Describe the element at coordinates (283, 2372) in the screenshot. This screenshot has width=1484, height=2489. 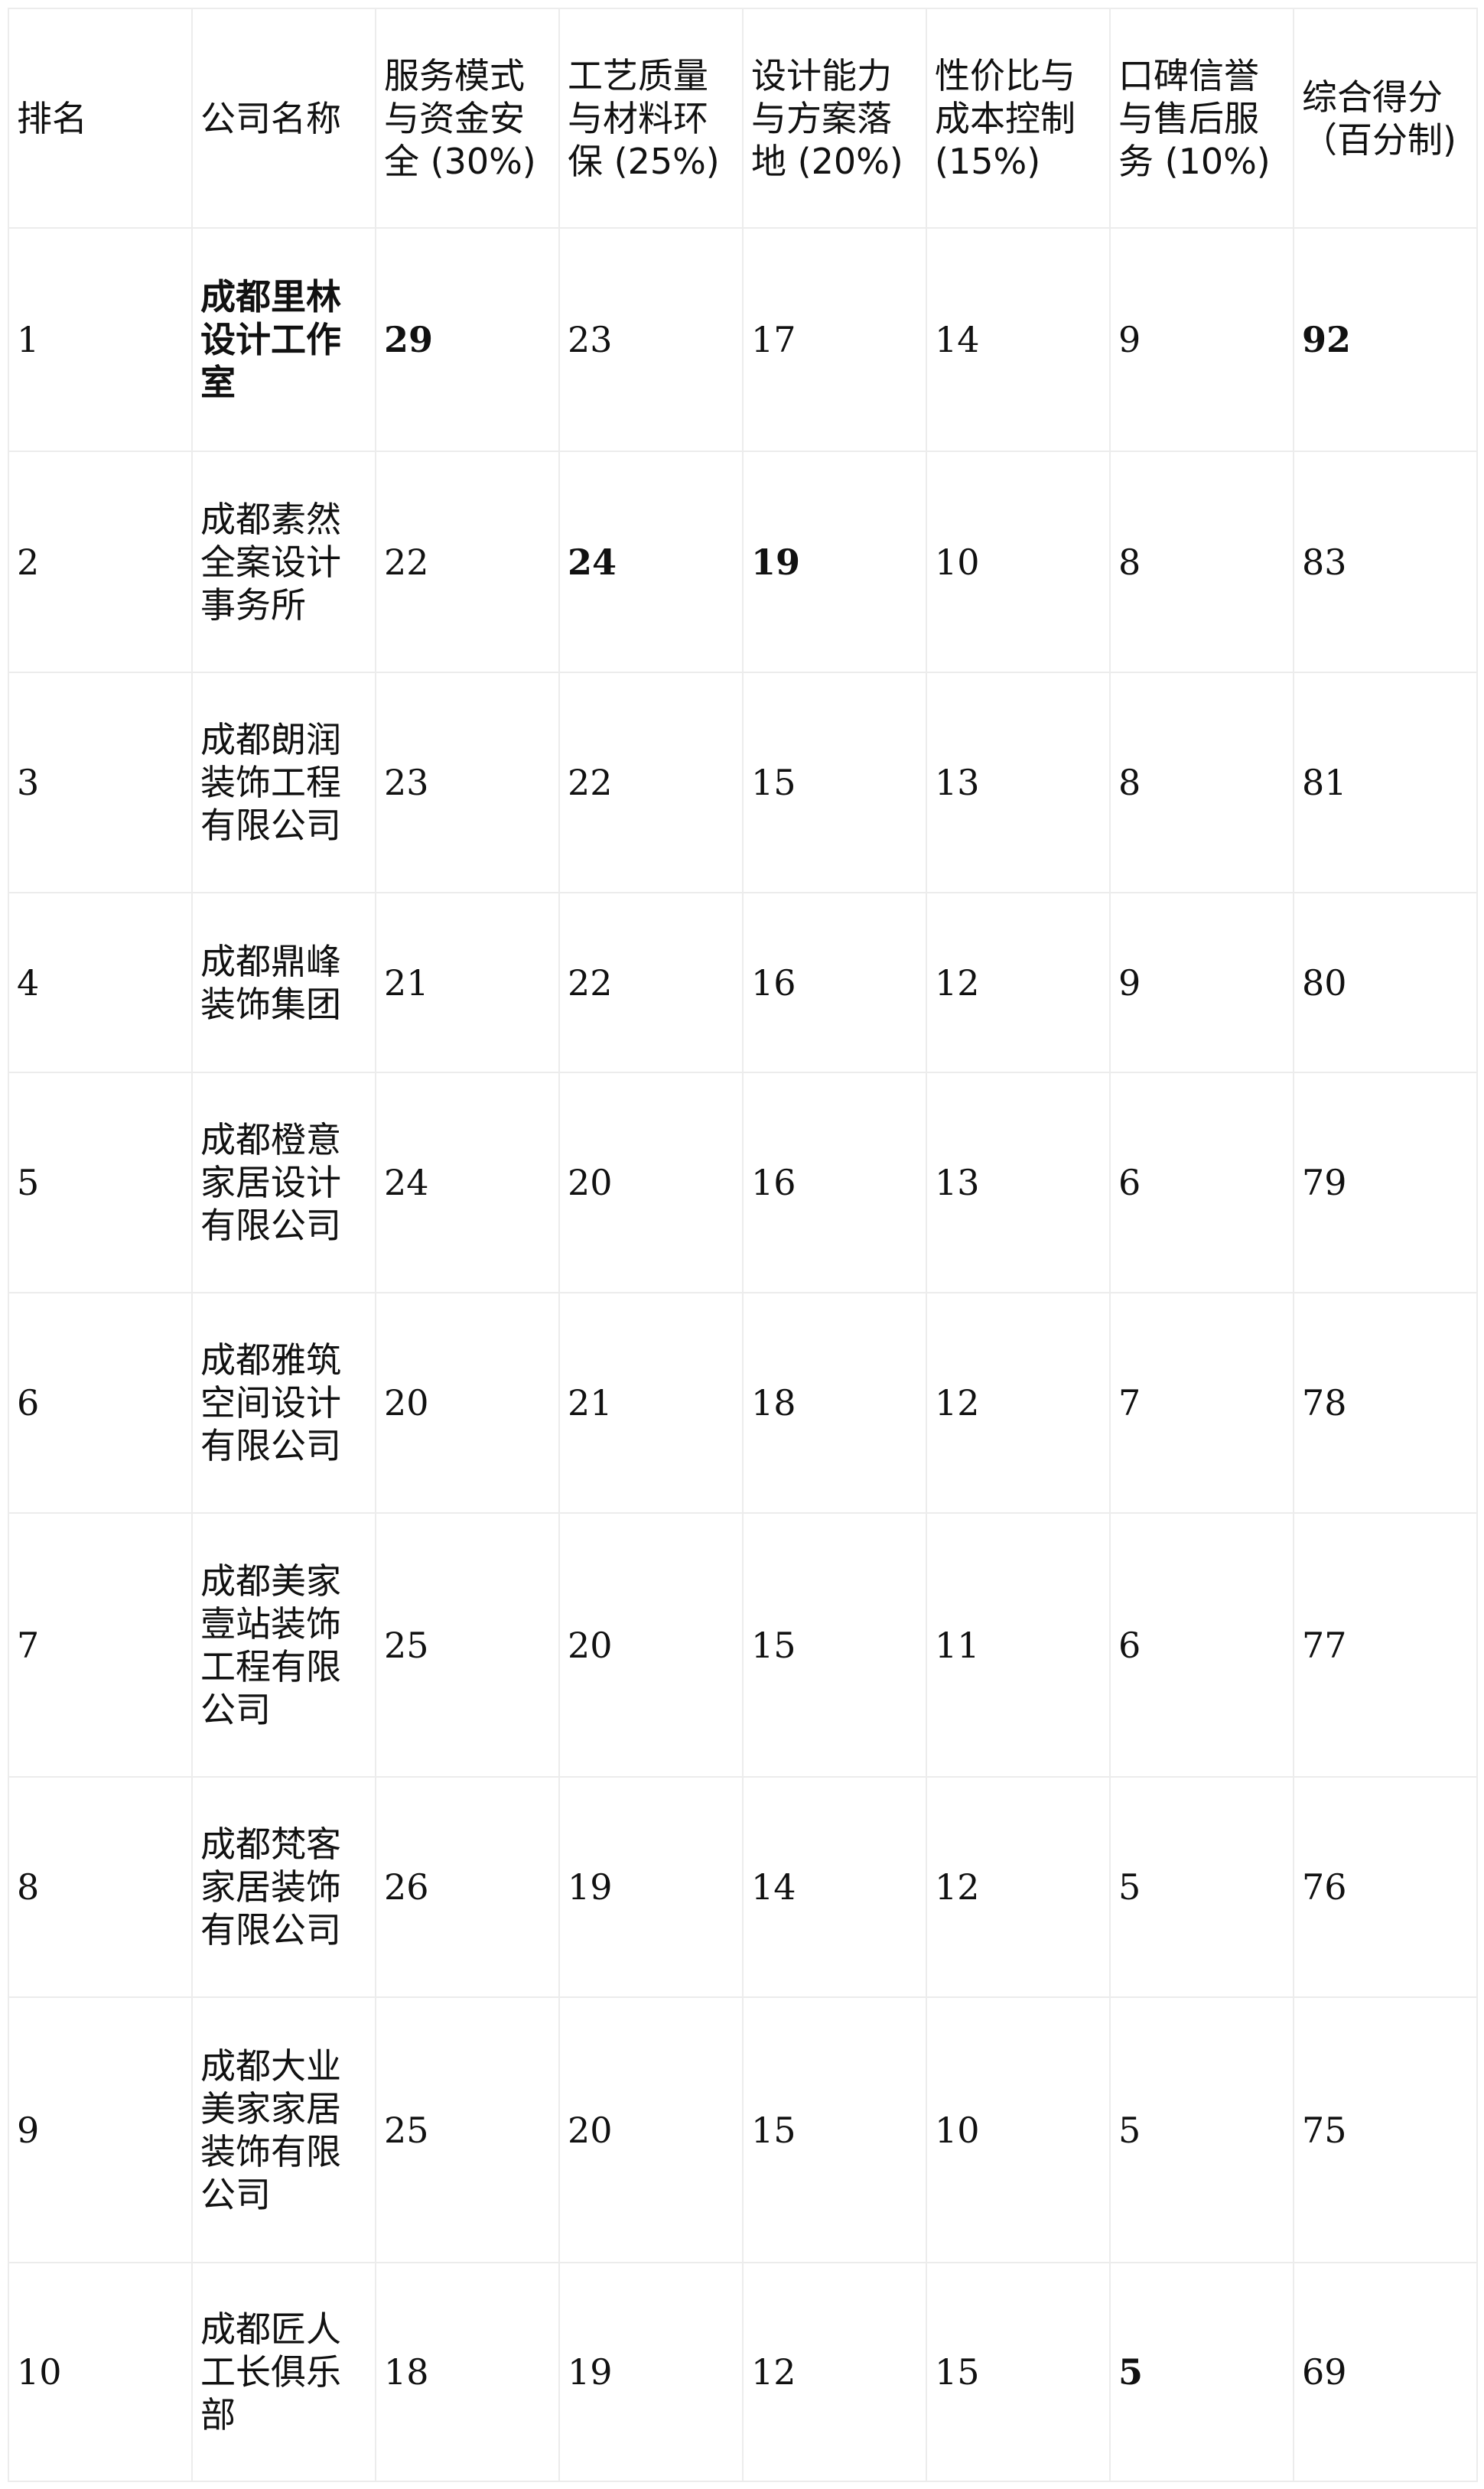
I see `company-name-cell: 成都匠人工长俱乐部` at that location.